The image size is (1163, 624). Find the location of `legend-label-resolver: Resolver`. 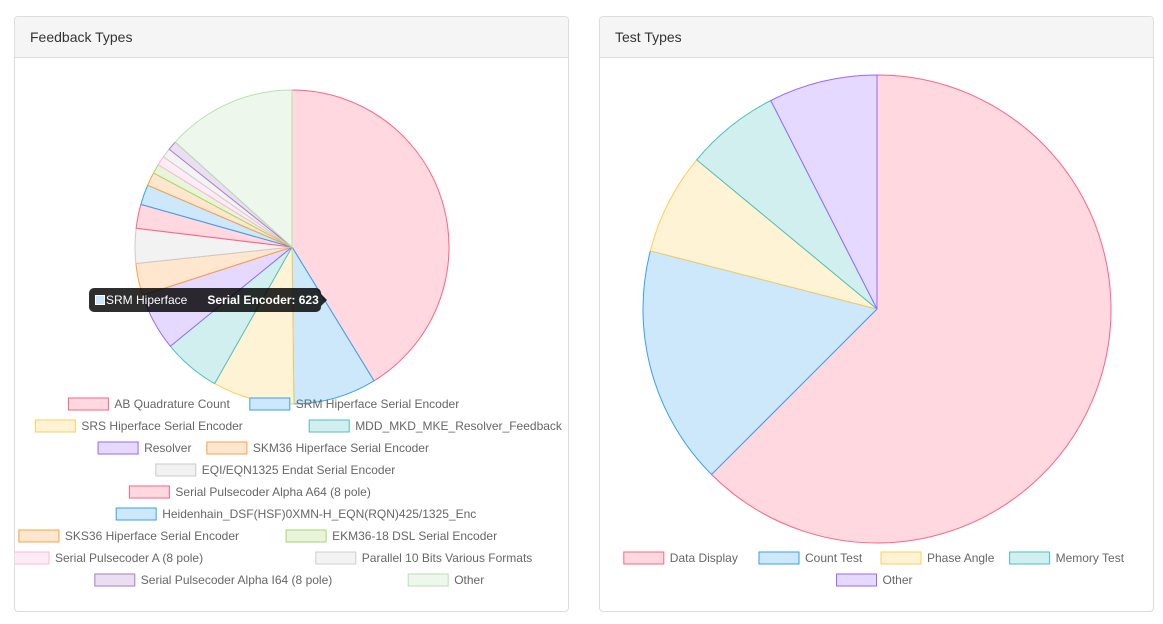

legend-label-resolver: Resolver is located at coordinates (167, 448).